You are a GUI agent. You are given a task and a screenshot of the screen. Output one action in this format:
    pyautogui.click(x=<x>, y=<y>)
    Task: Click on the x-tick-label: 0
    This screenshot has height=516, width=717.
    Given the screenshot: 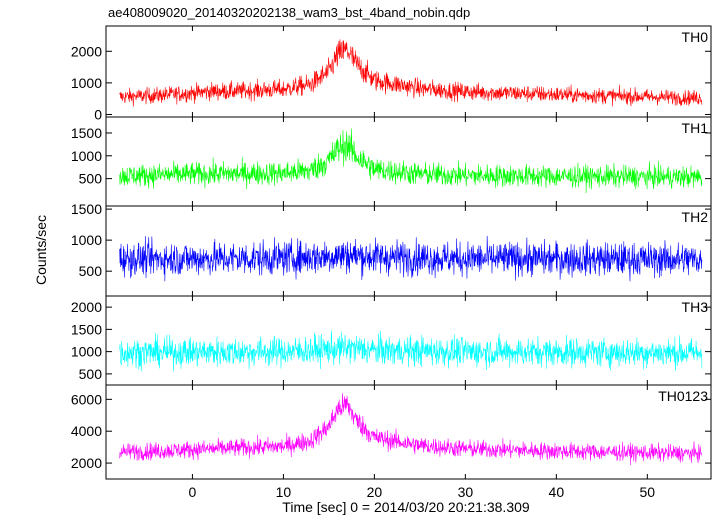 What is the action you would take?
    pyautogui.click(x=193, y=492)
    